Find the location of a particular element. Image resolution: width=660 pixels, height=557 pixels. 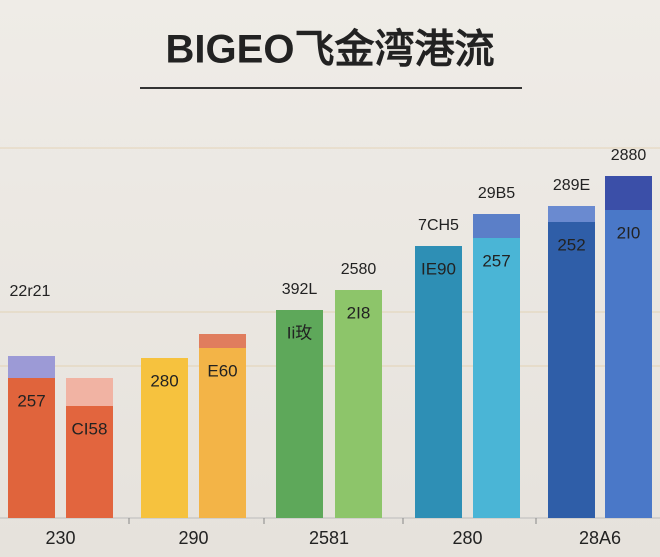

value-label: IE90 is located at coordinates (438, 268).